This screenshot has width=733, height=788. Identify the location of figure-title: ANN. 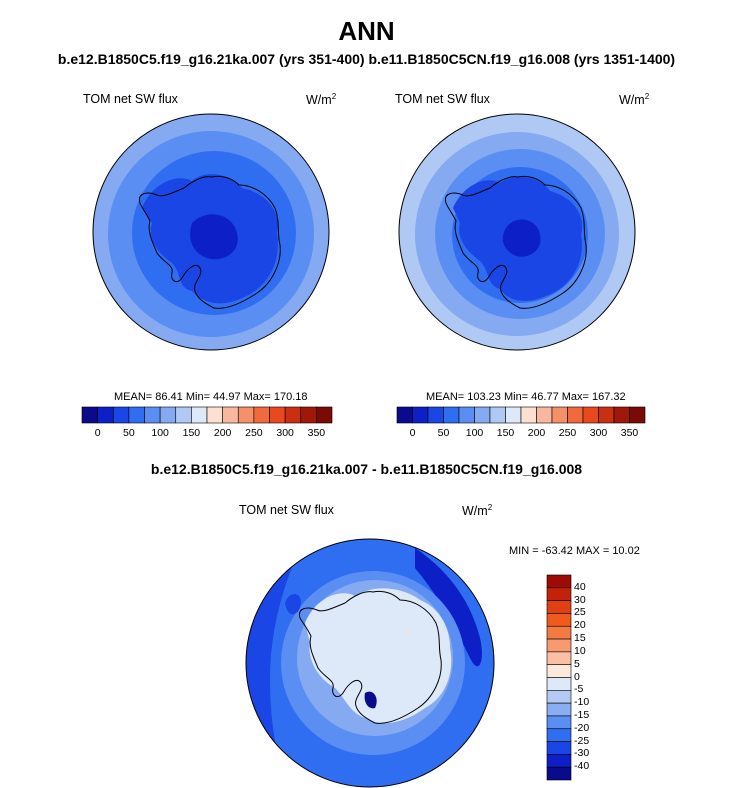
(366, 31).